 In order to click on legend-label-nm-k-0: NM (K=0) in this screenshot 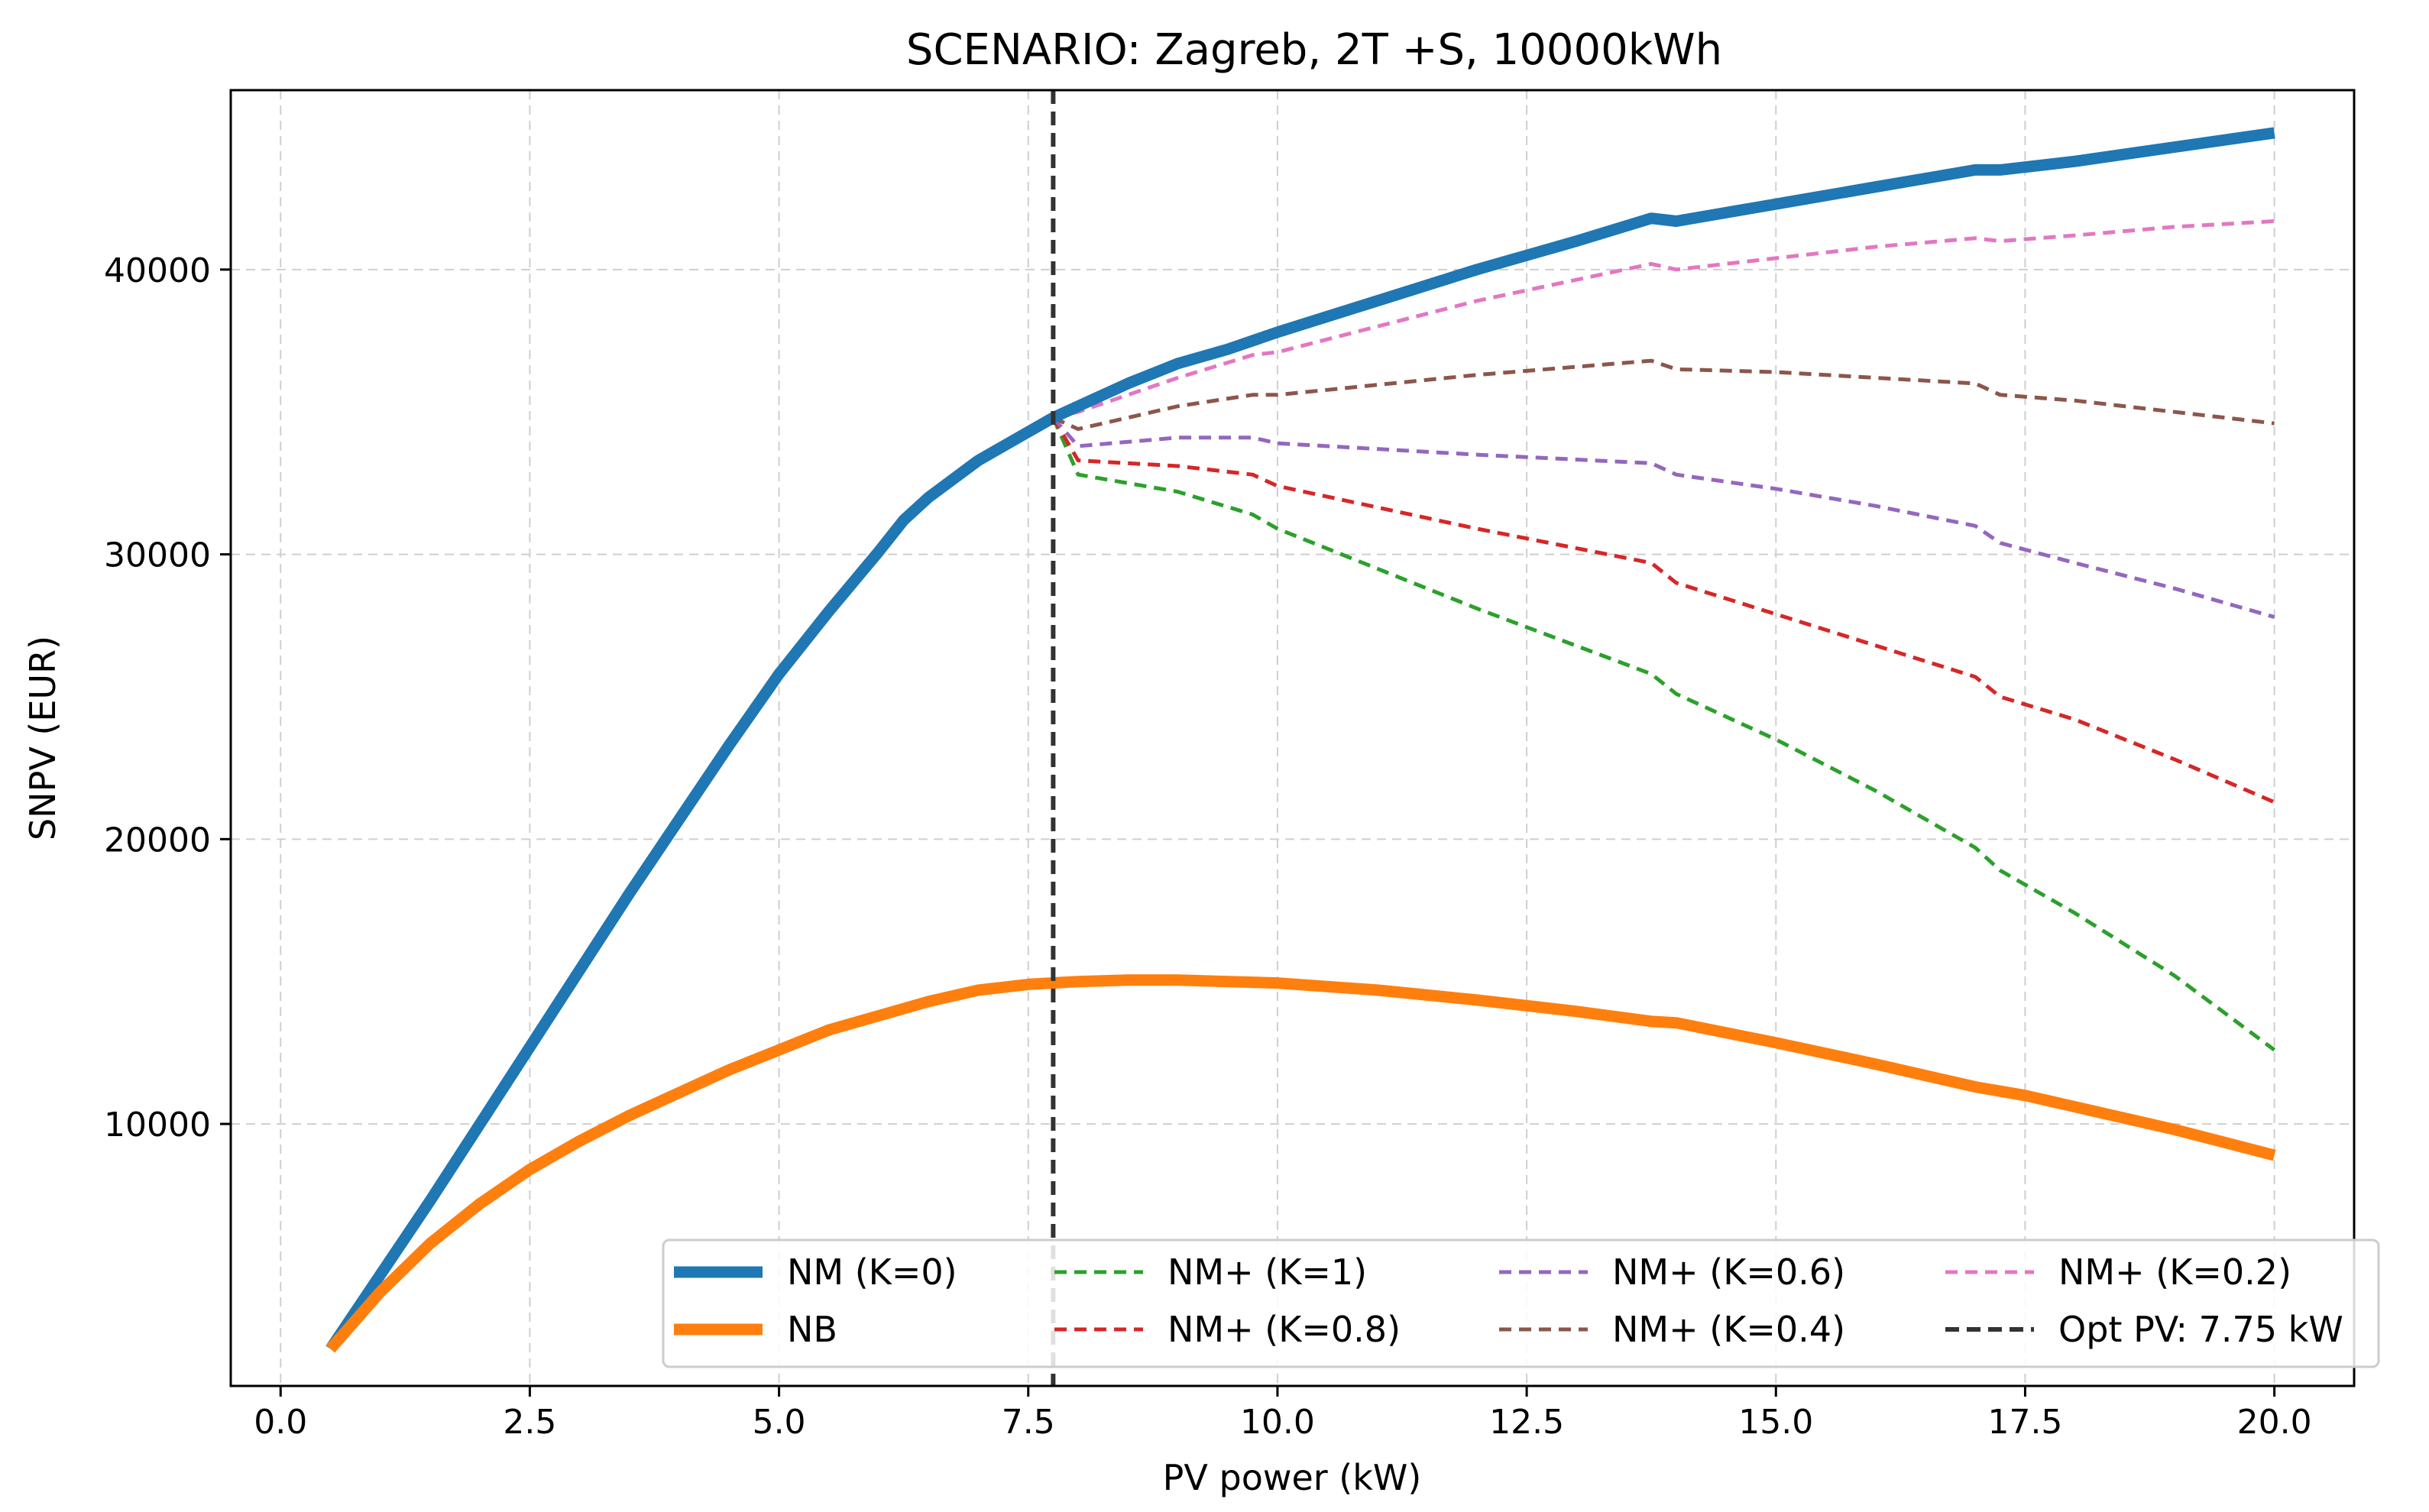, I will do `click(872, 1272)`.